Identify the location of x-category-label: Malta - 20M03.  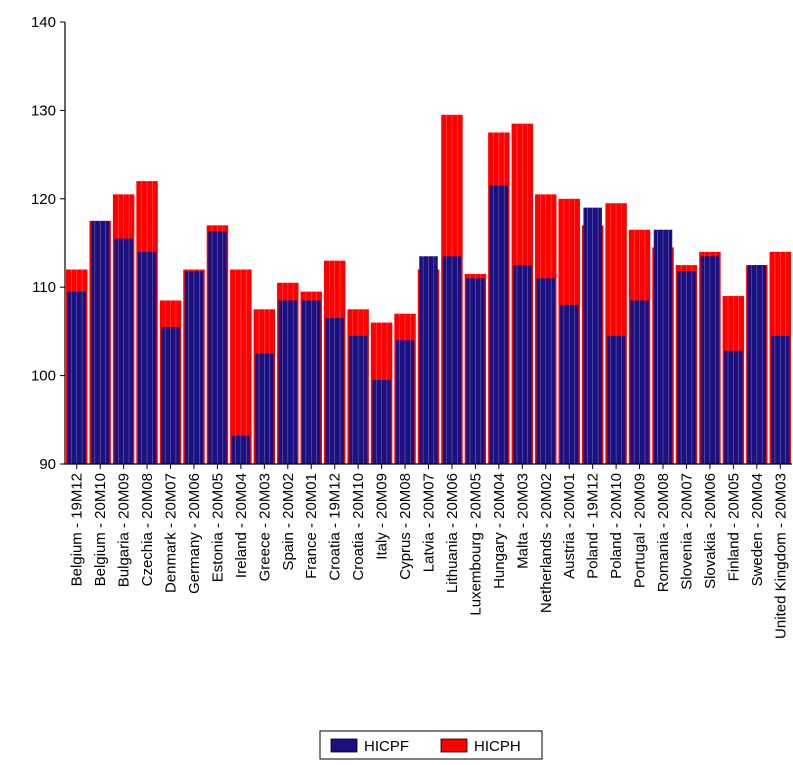
(522, 521).